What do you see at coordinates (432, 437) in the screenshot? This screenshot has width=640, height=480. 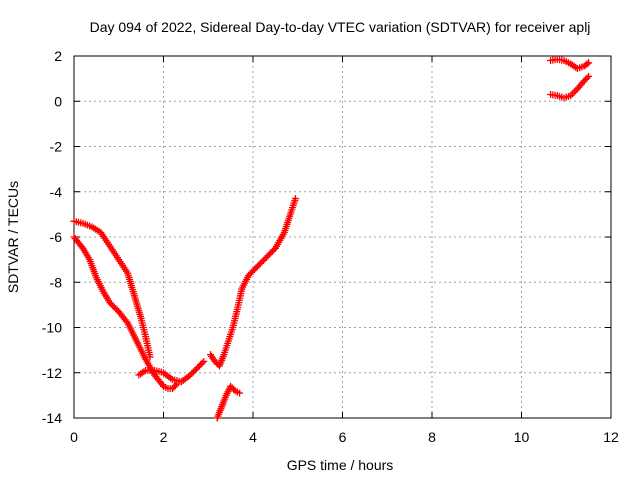 I see `x-tick-label: 8` at bounding box center [432, 437].